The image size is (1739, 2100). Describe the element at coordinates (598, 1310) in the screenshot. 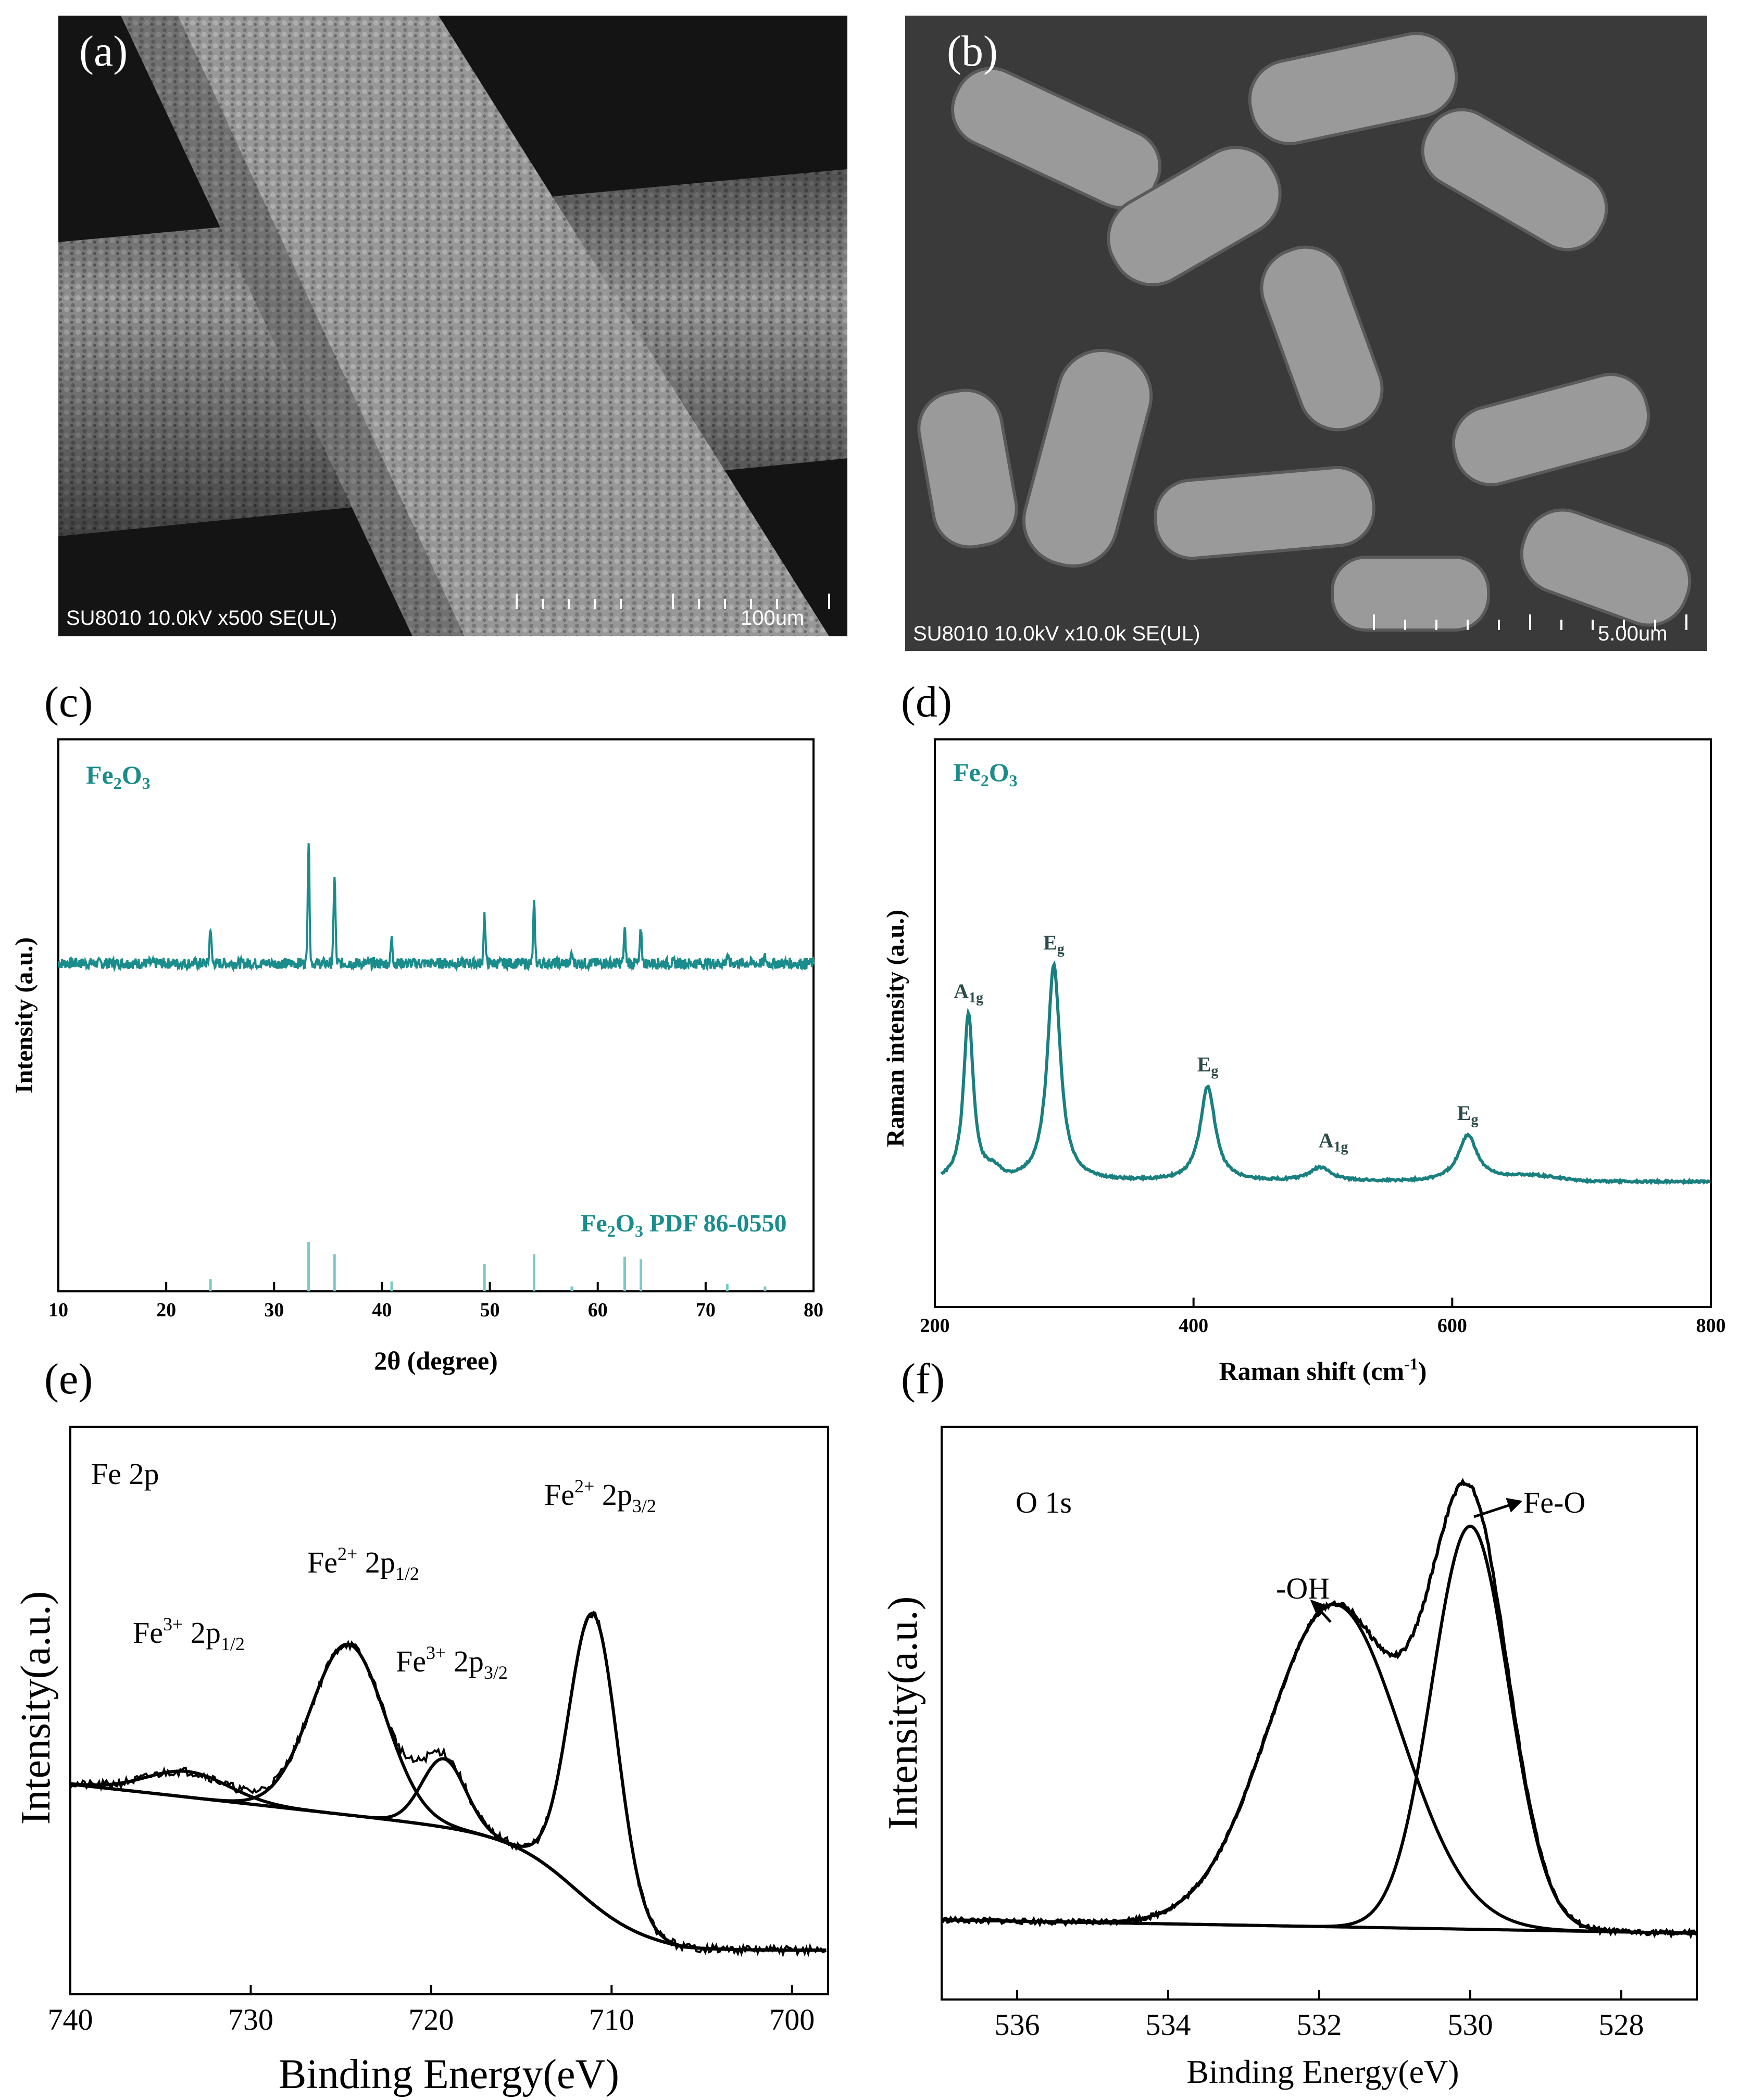

I see `xrd-tick-label-60: 60` at that location.